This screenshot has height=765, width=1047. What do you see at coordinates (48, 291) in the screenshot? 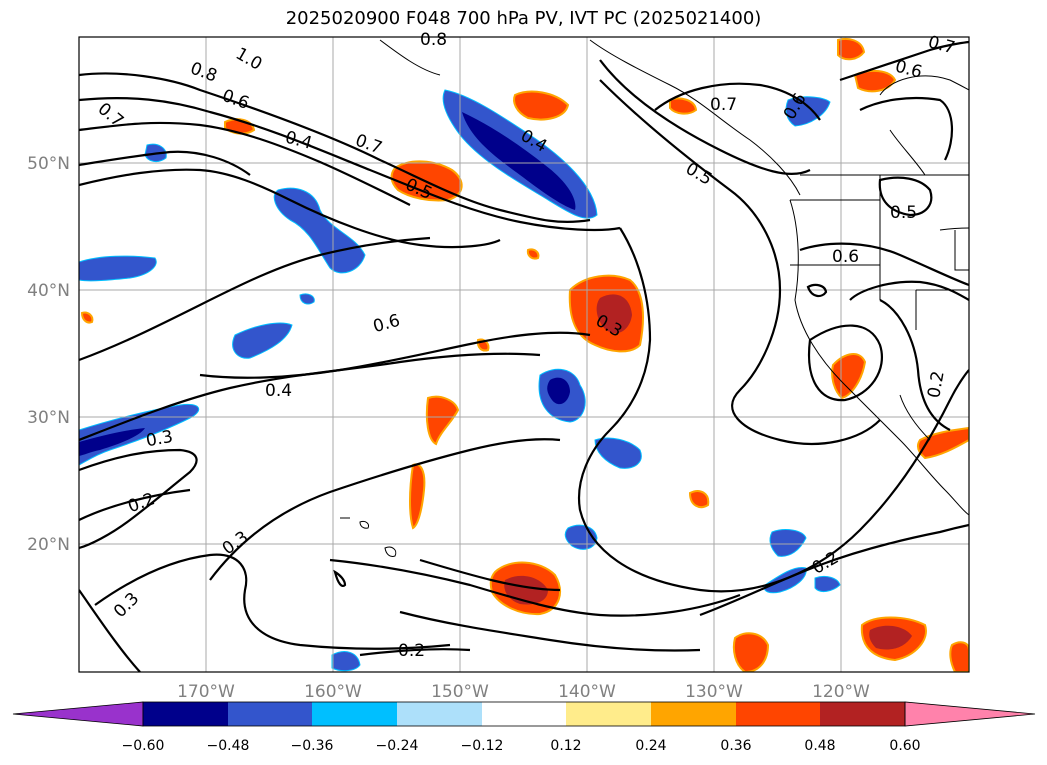
I see `lat-label: 40°N` at bounding box center [48, 291].